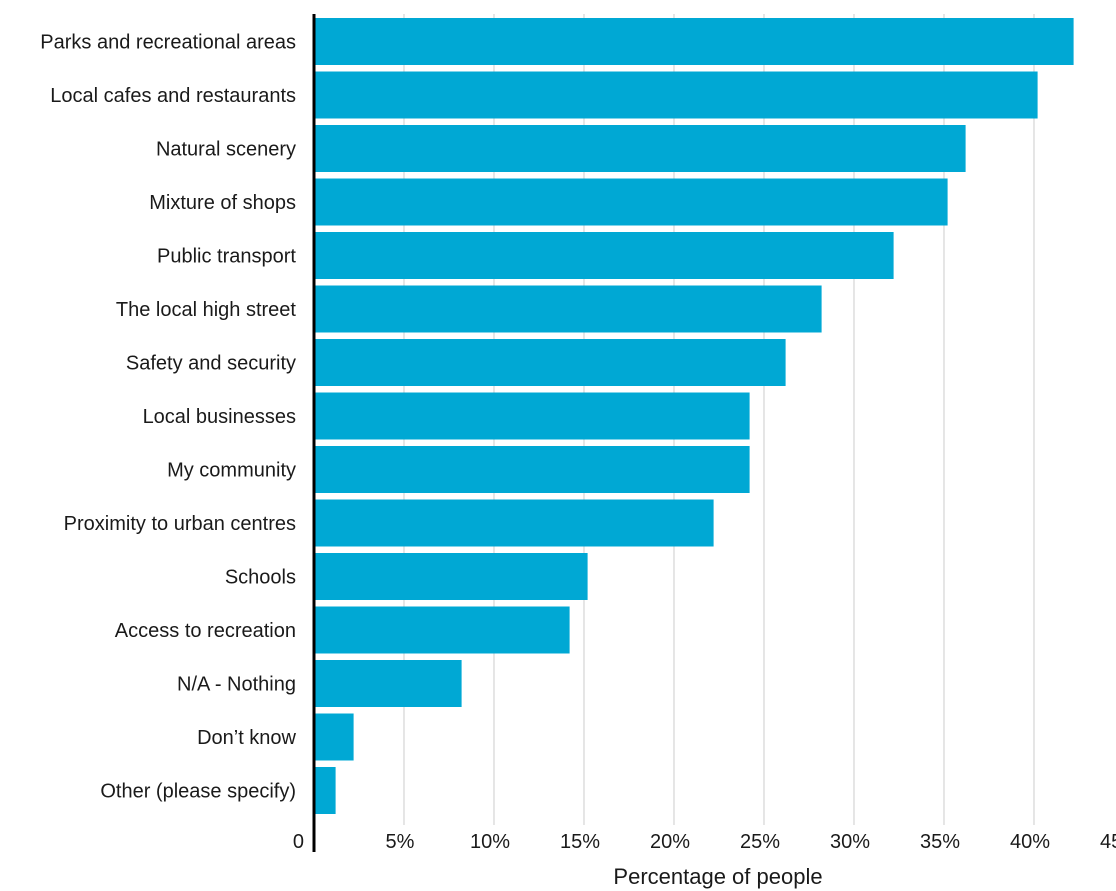 The height and width of the screenshot is (891, 1116). Describe the element at coordinates (231, 471) in the screenshot. I see `category-label: My community` at that location.